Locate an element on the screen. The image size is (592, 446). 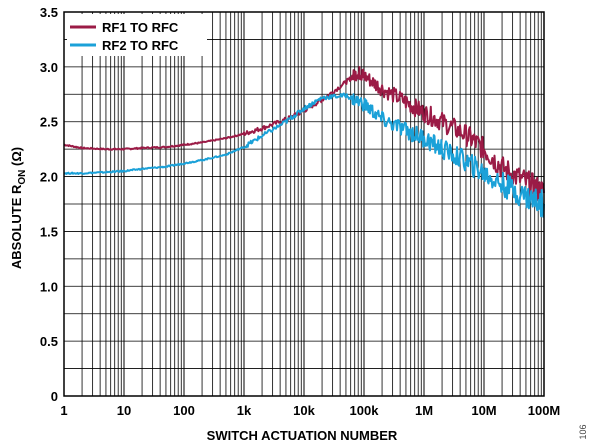
y-tick-label: 1.0 is located at coordinates (49, 286).